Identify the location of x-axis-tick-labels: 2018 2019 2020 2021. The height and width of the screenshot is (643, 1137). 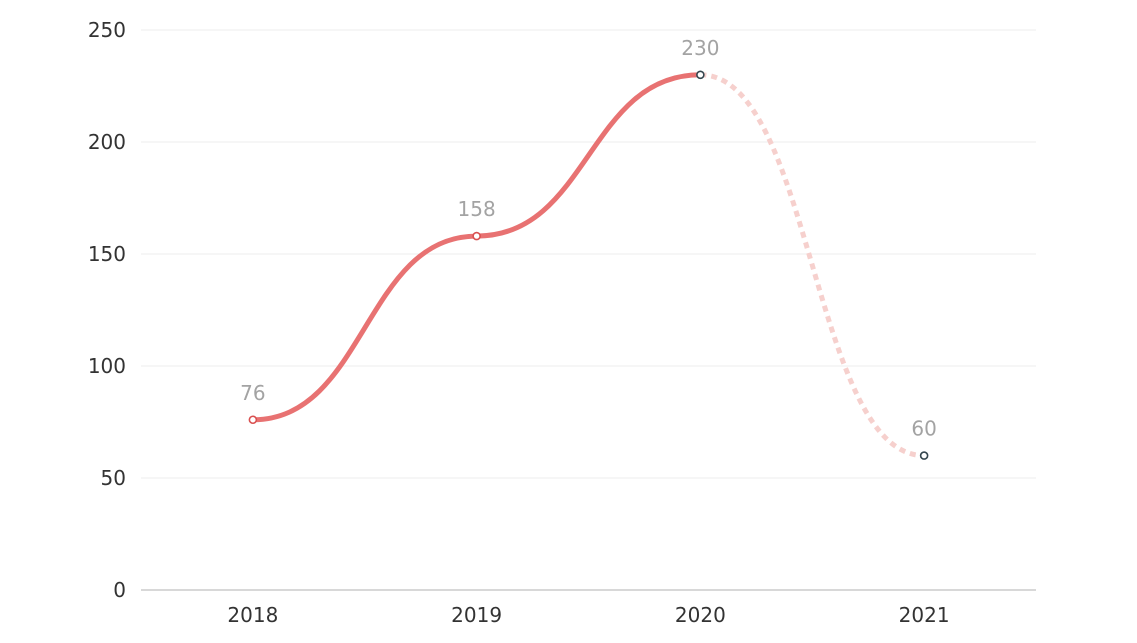
(588, 615).